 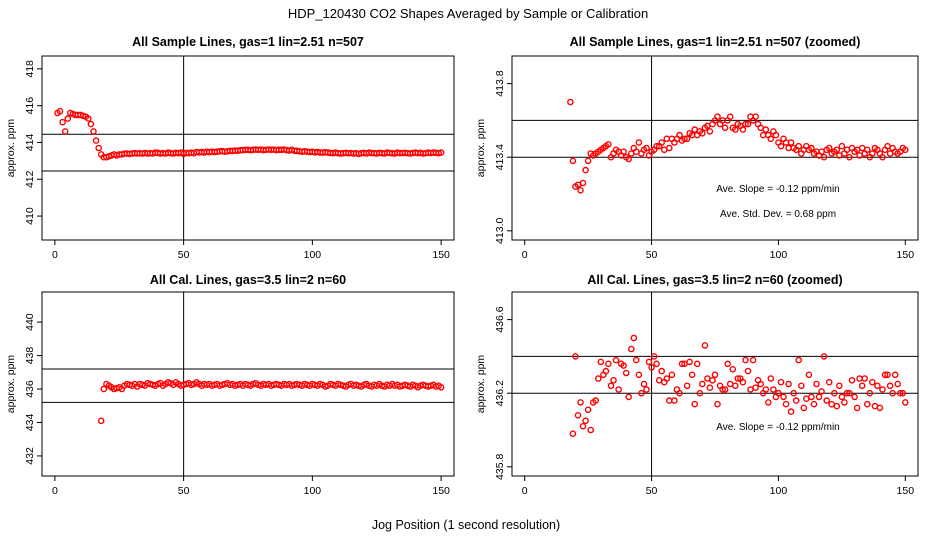 What do you see at coordinates (500, 231) in the screenshot?
I see `y-tick-label: 413.0` at bounding box center [500, 231].